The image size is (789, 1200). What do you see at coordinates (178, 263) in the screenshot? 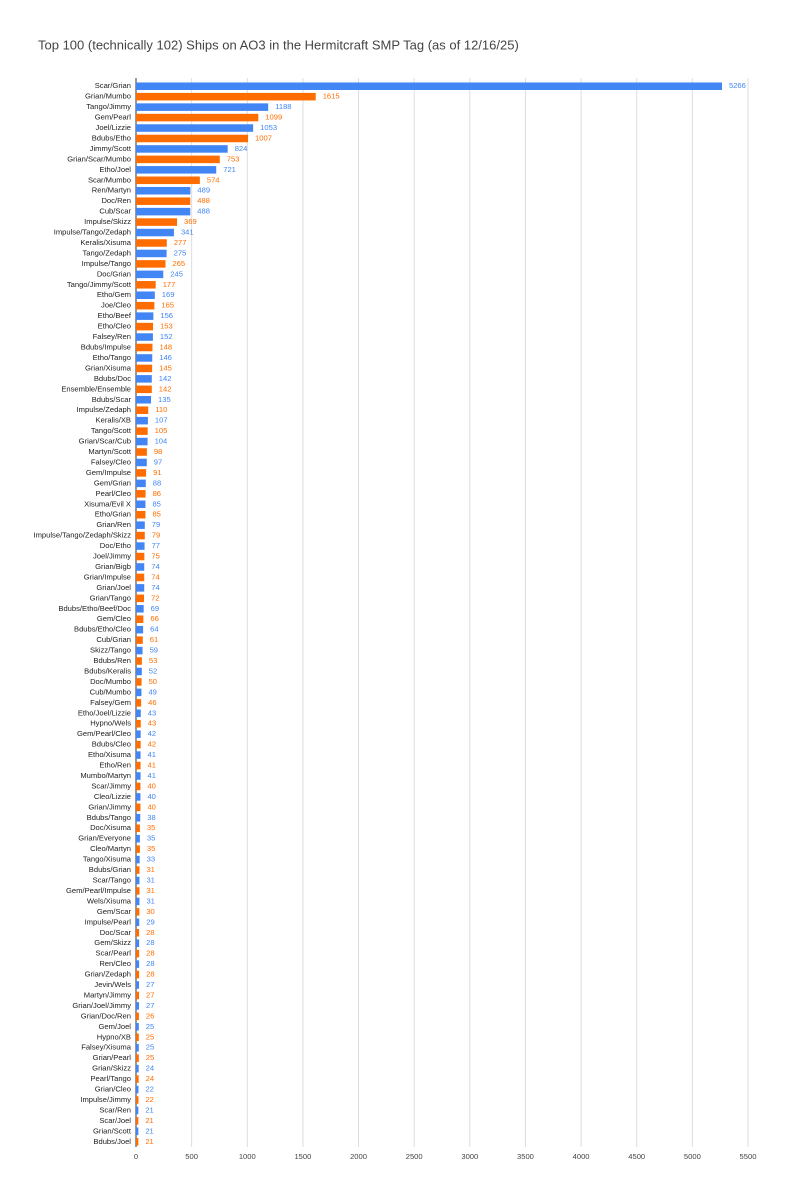
I see `value-label: 265` at bounding box center [178, 263].